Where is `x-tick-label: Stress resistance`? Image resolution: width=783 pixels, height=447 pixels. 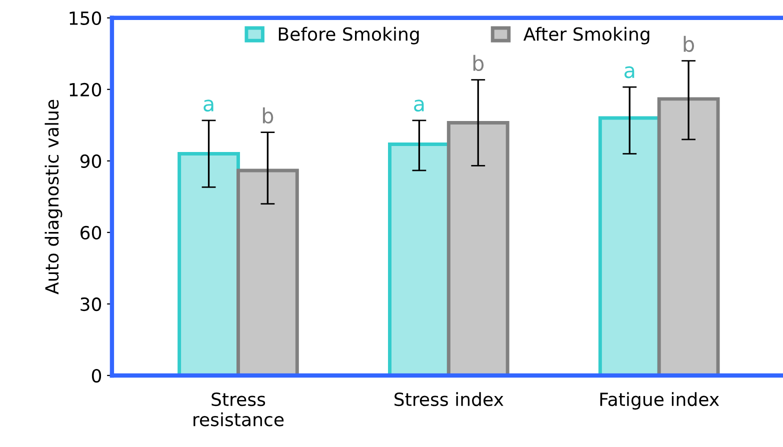 x-tick-label: Stress resistance is located at coordinates (239, 409).